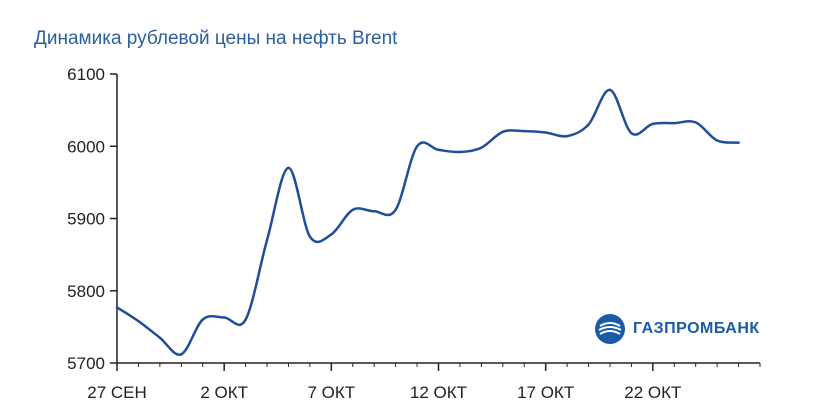 This screenshot has width=818, height=420. I want to click on y-tick-label: 6100, so click(86, 74).